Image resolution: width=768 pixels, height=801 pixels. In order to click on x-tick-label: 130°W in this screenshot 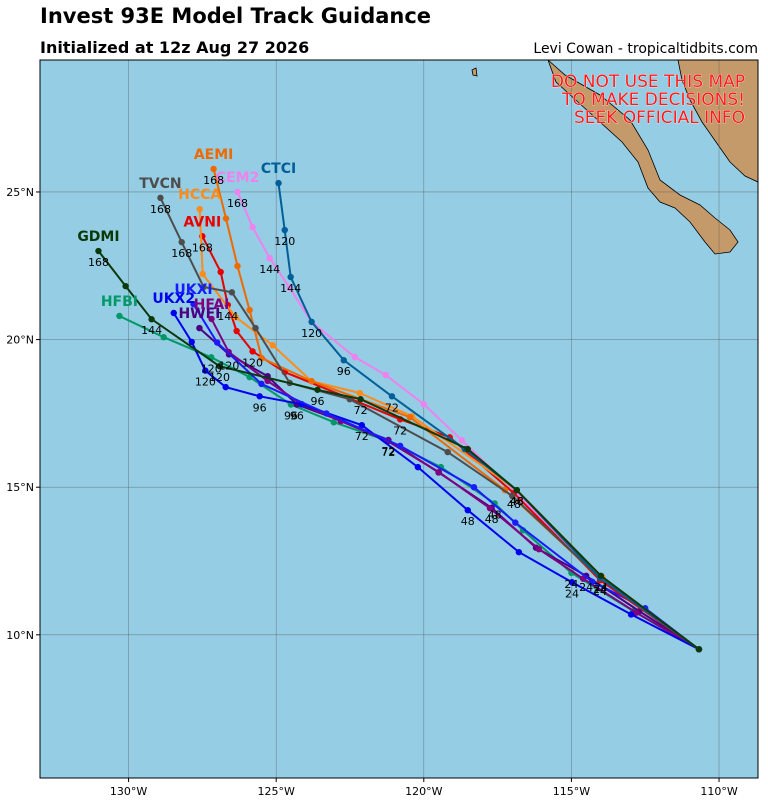, I will do `click(128, 791)`.